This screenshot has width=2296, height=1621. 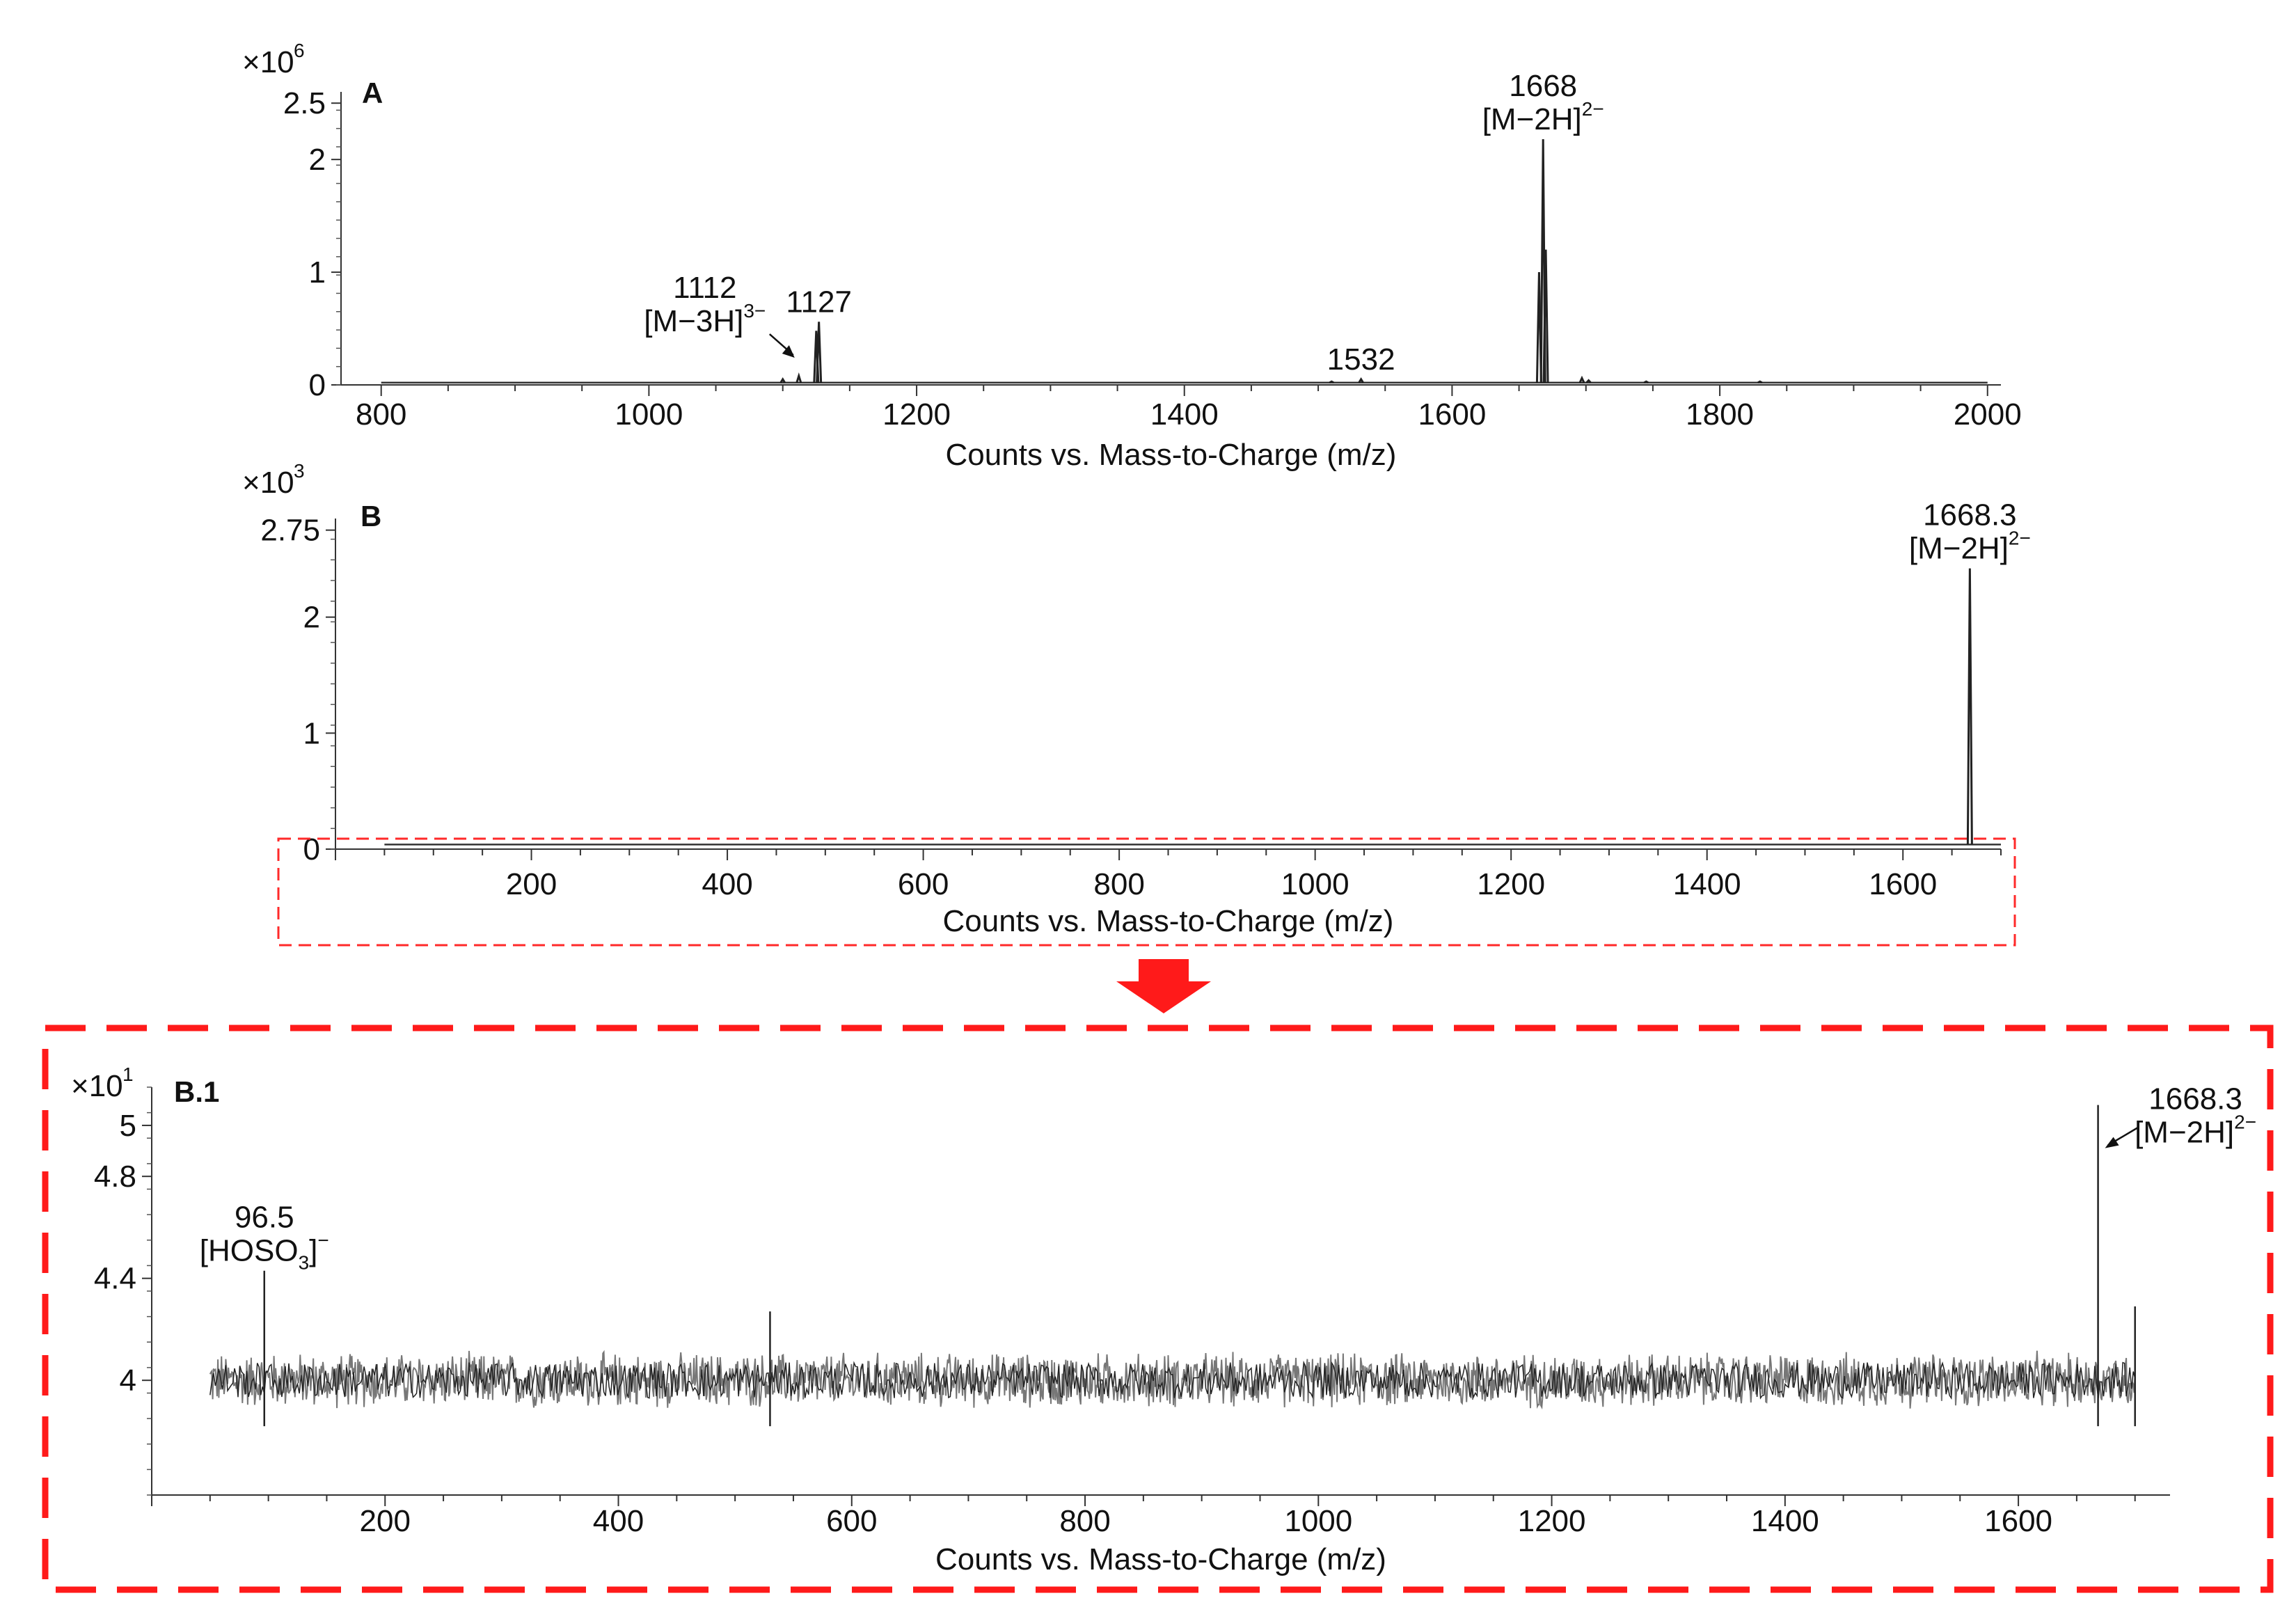 What do you see at coordinates (264, 1252) in the screenshot?
I see `ion-formula-label: [HOSO3]−` at bounding box center [264, 1252].